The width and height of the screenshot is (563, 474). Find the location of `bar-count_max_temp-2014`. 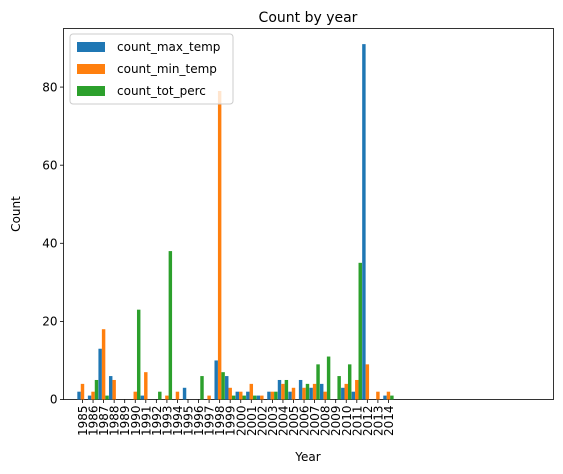

bar-count_max_temp-2014 is located at coordinates (385, 397).